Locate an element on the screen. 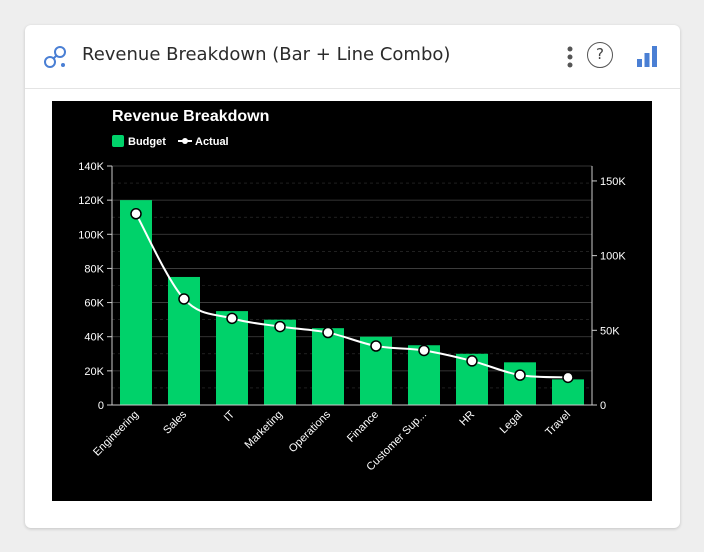  y-left-tick-label: 100K is located at coordinates (91, 235).